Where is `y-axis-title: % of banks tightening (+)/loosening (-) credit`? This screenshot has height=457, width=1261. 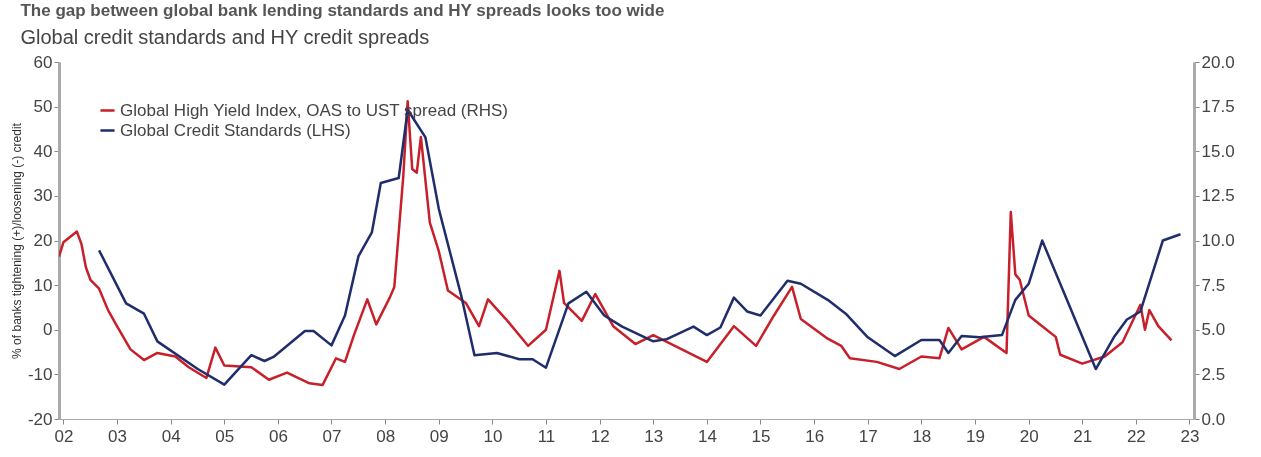
y-axis-title: % of banks tightening (+)/loosening (-) credit is located at coordinates (16, 240).